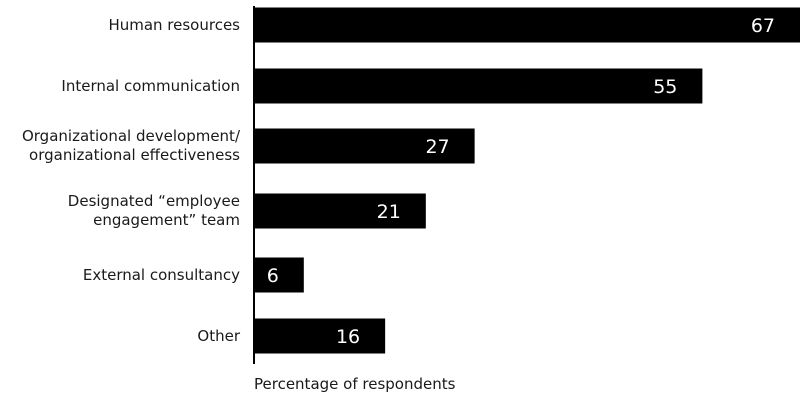 This screenshot has width=802, height=401. Describe the element at coordinates (161, 274) in the screenshot. I see `category-label: External consultancy` at that location.